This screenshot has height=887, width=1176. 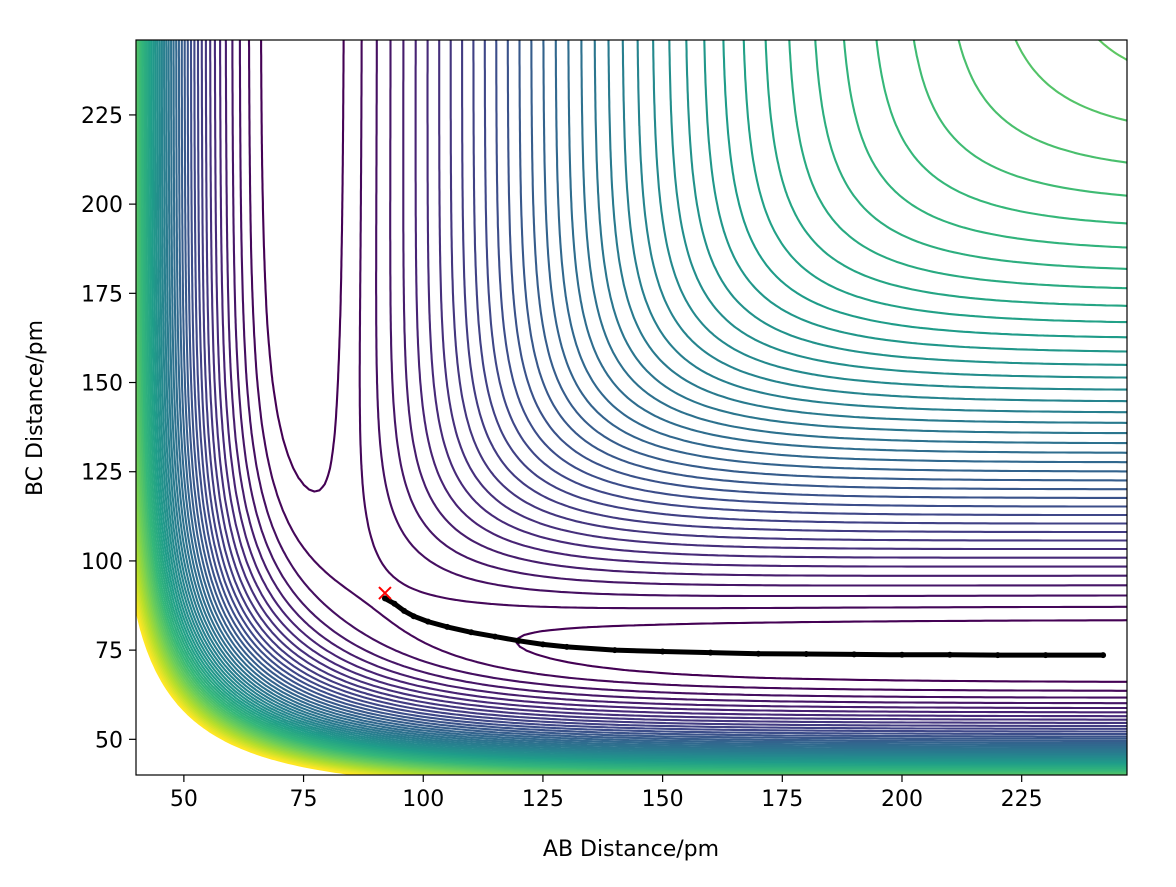 I want to click on start-marker-stroke, so click(x=385, y=593).